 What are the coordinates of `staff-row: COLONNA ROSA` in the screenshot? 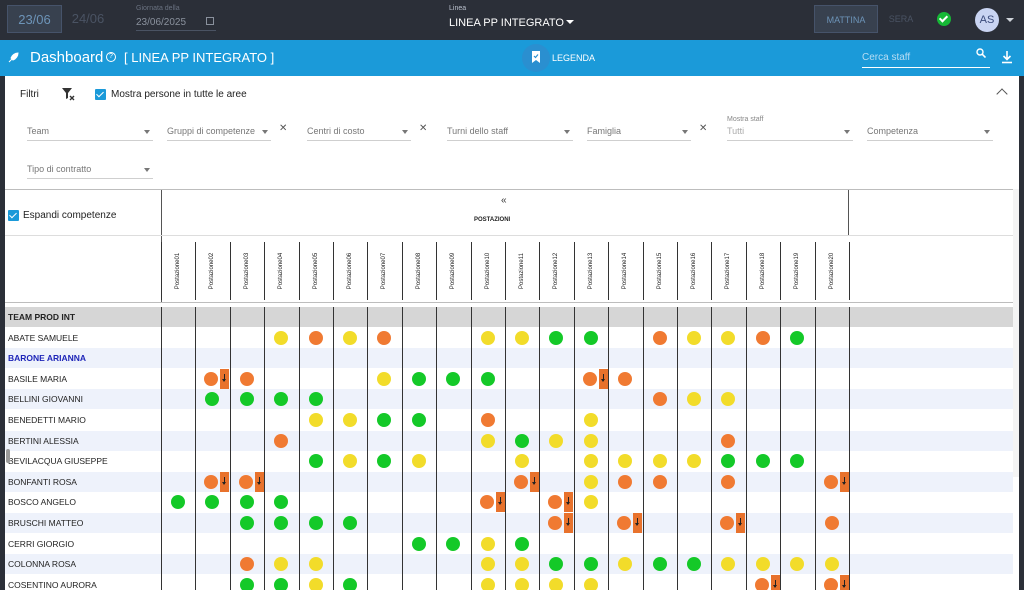 It's located at (509, 564).